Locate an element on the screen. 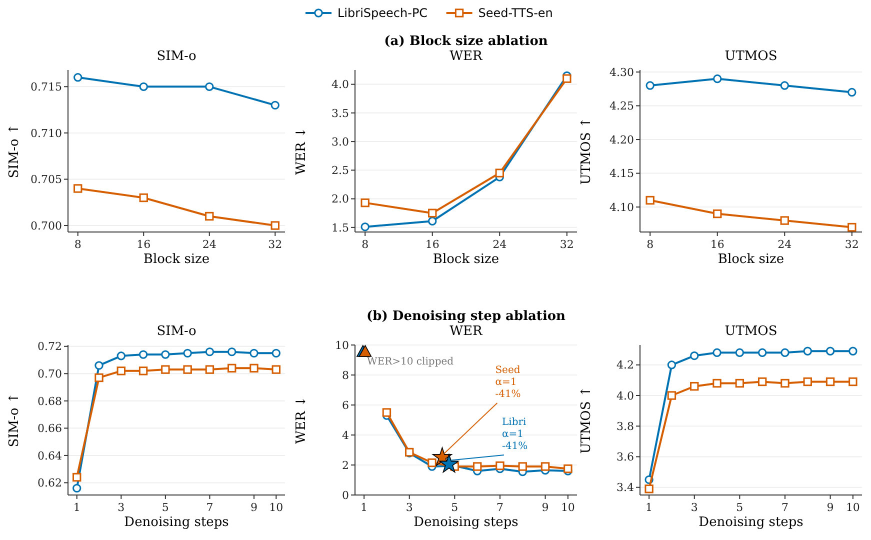 The height and width of the screenshot is (540, 871). x-axis-title: Denoising steps is located at coordinates (751, 522).